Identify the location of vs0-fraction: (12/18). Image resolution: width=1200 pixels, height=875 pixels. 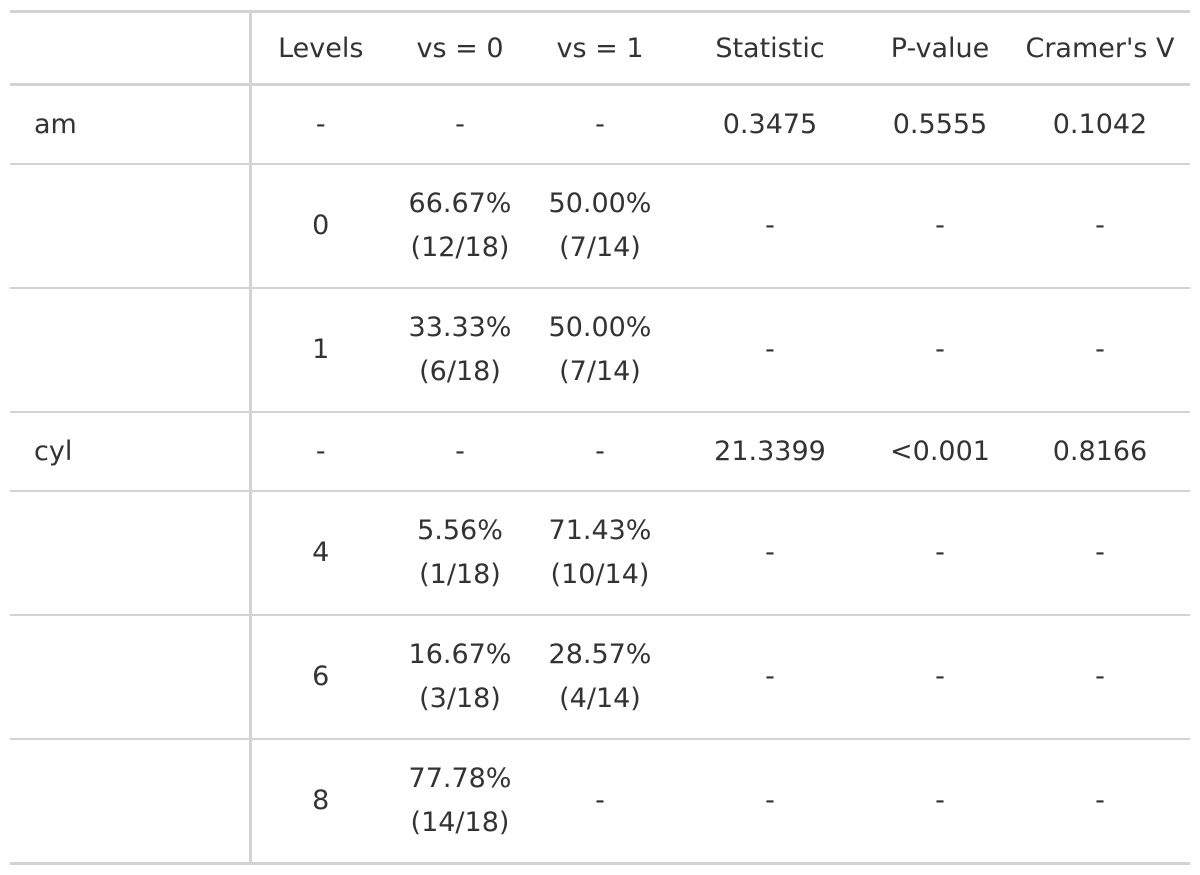
(460, 247).